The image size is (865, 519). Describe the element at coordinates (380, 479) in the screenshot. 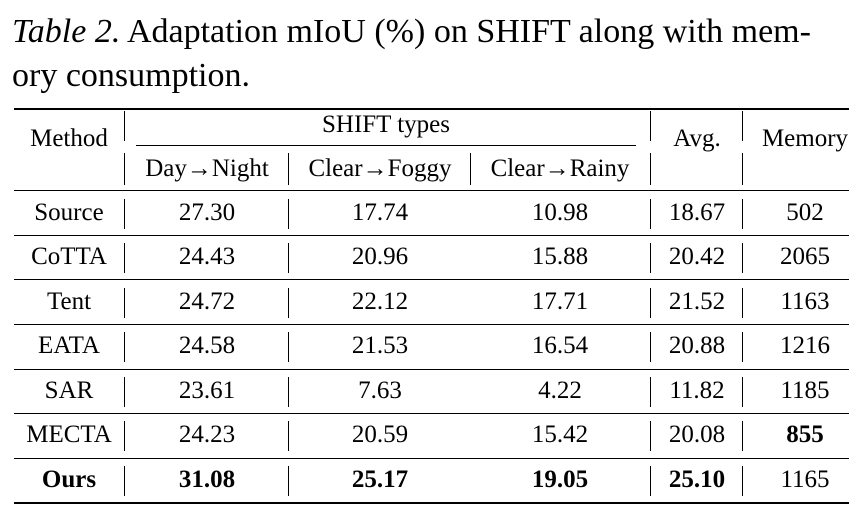

I see `row-value-cell: 25.17` at that location.